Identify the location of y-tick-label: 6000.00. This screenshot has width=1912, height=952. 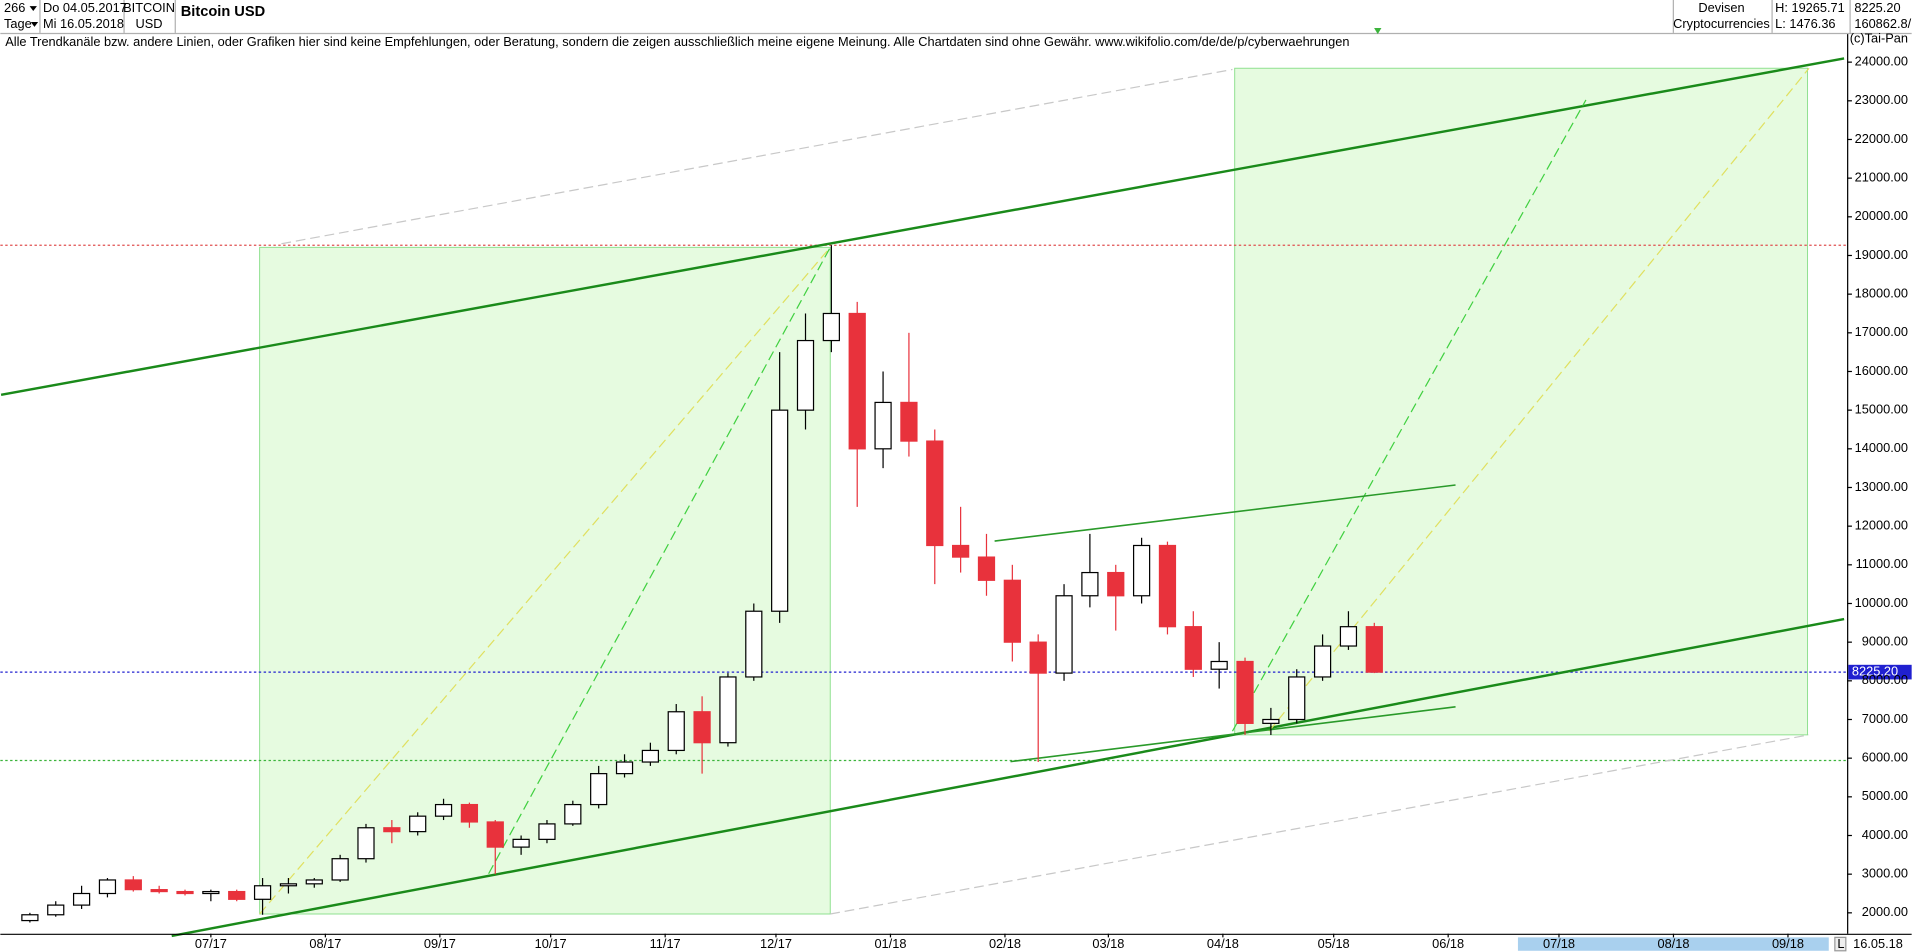
(1885, 757).